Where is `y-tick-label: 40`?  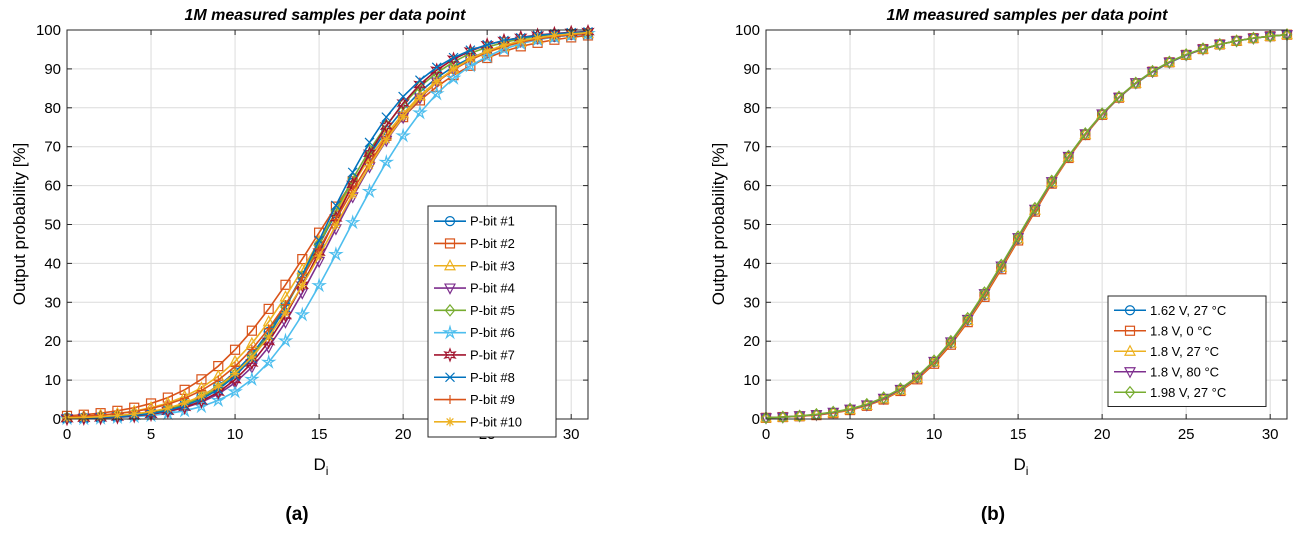 y-tick-label: 40 is located at coordinates (52, 263).